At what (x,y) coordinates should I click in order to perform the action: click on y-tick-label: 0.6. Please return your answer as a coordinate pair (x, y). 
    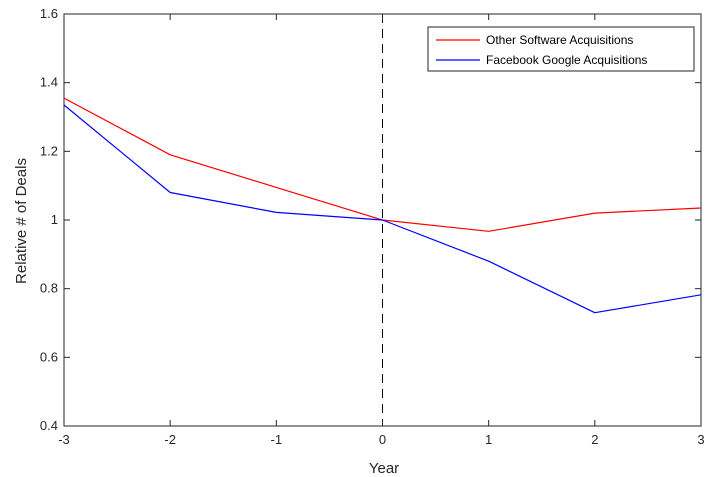
    Looking at the image, I should click on (49, 356).